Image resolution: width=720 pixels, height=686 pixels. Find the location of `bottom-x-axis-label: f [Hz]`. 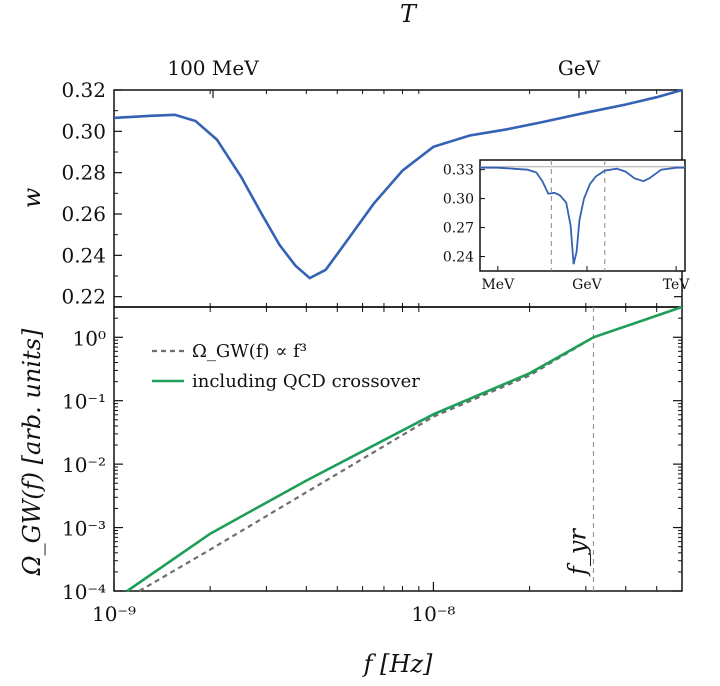

bottom-x-axis-label: f [Hz] is located at coordinates (397, 664).